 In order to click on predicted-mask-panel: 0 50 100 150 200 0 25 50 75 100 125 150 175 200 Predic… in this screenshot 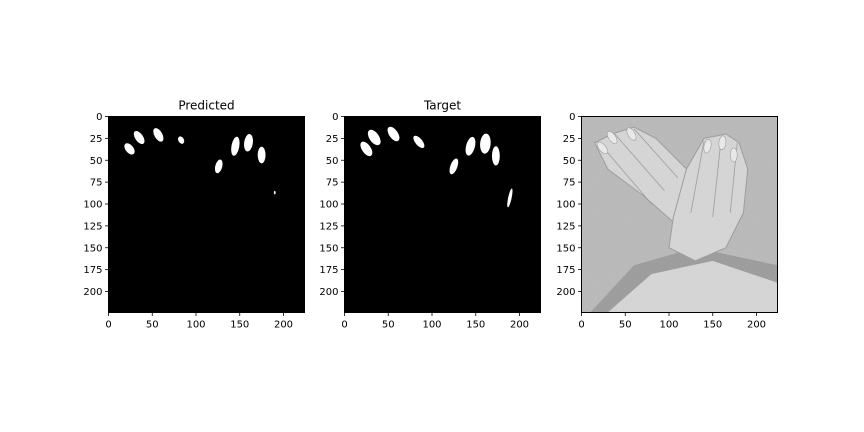, I will do `click(194, 215)`.